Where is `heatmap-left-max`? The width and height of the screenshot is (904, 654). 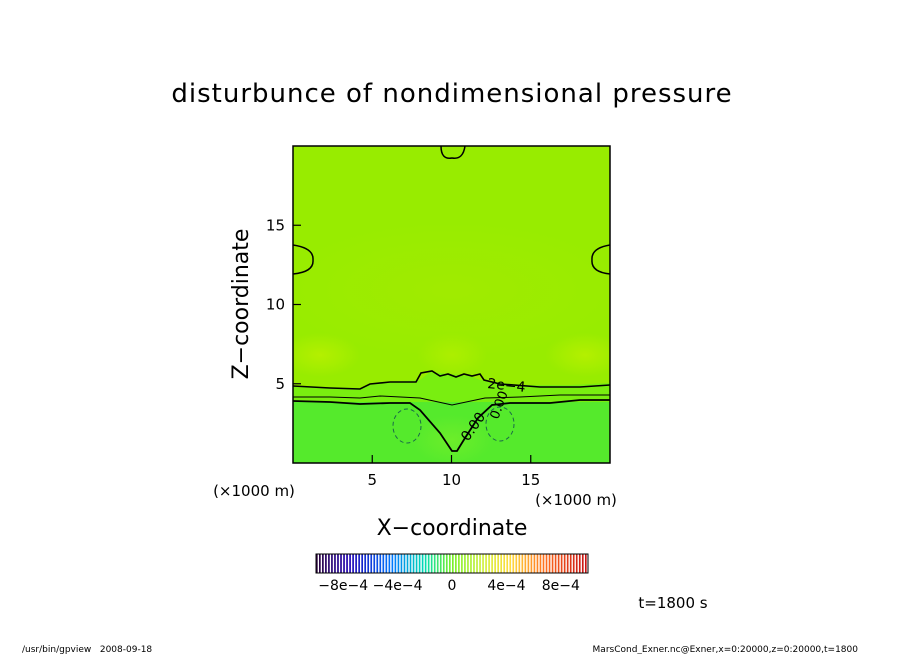 heatmap-left-max is located at coordinates (326, 355).